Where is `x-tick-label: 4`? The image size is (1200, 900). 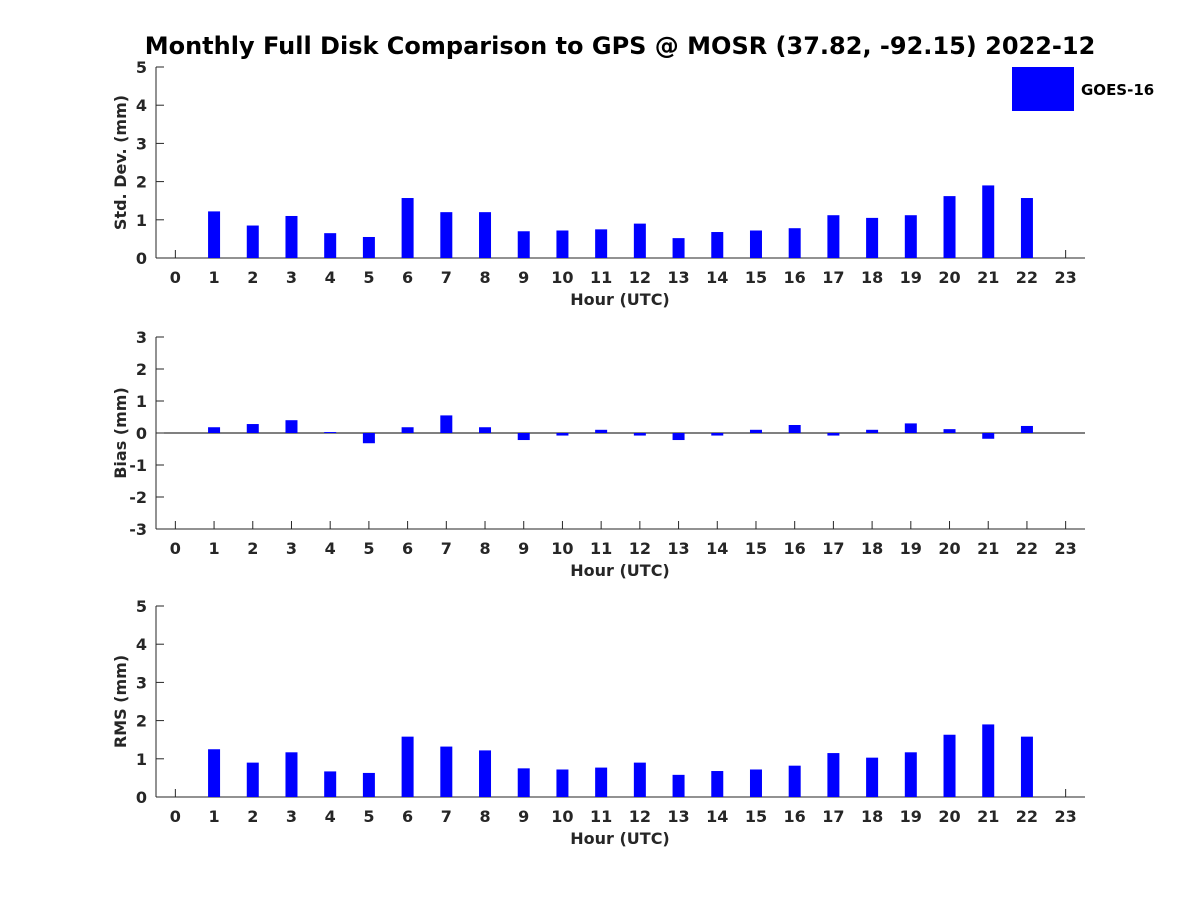 x-tick-label: 4 is located at coordinates (330, 816).